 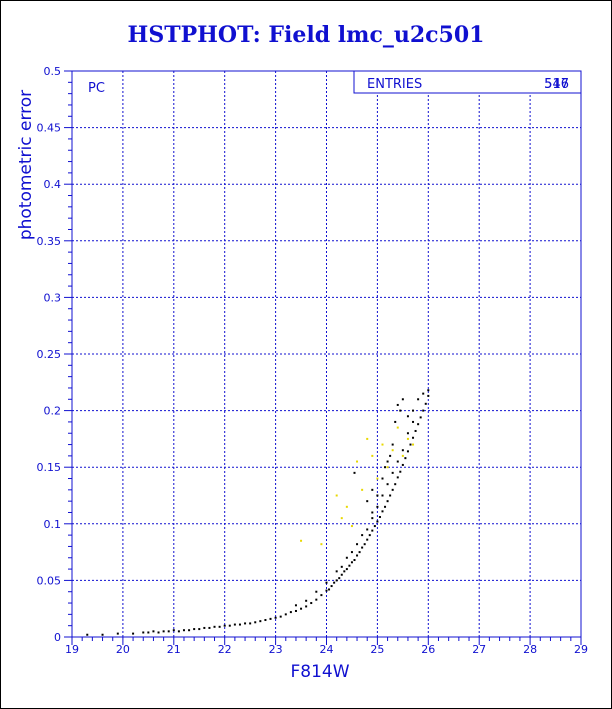 I want to click on y-tick-label: 0.1, so click(x=53, y=524).